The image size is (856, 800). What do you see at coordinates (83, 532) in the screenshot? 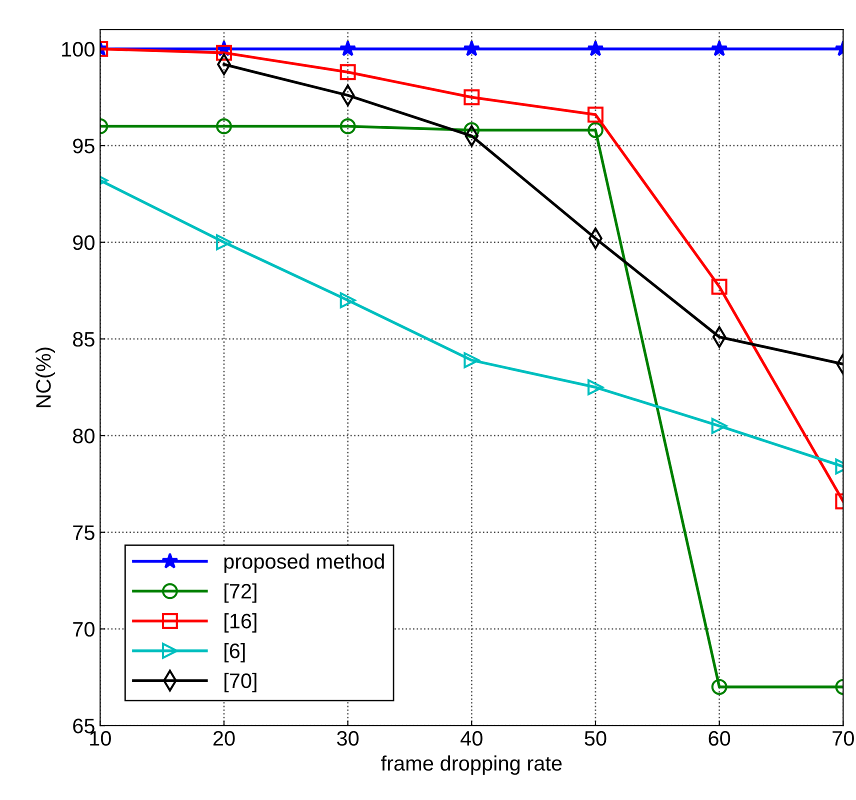
I see `y-tick-label: 75` at bounding box center [83, 532].